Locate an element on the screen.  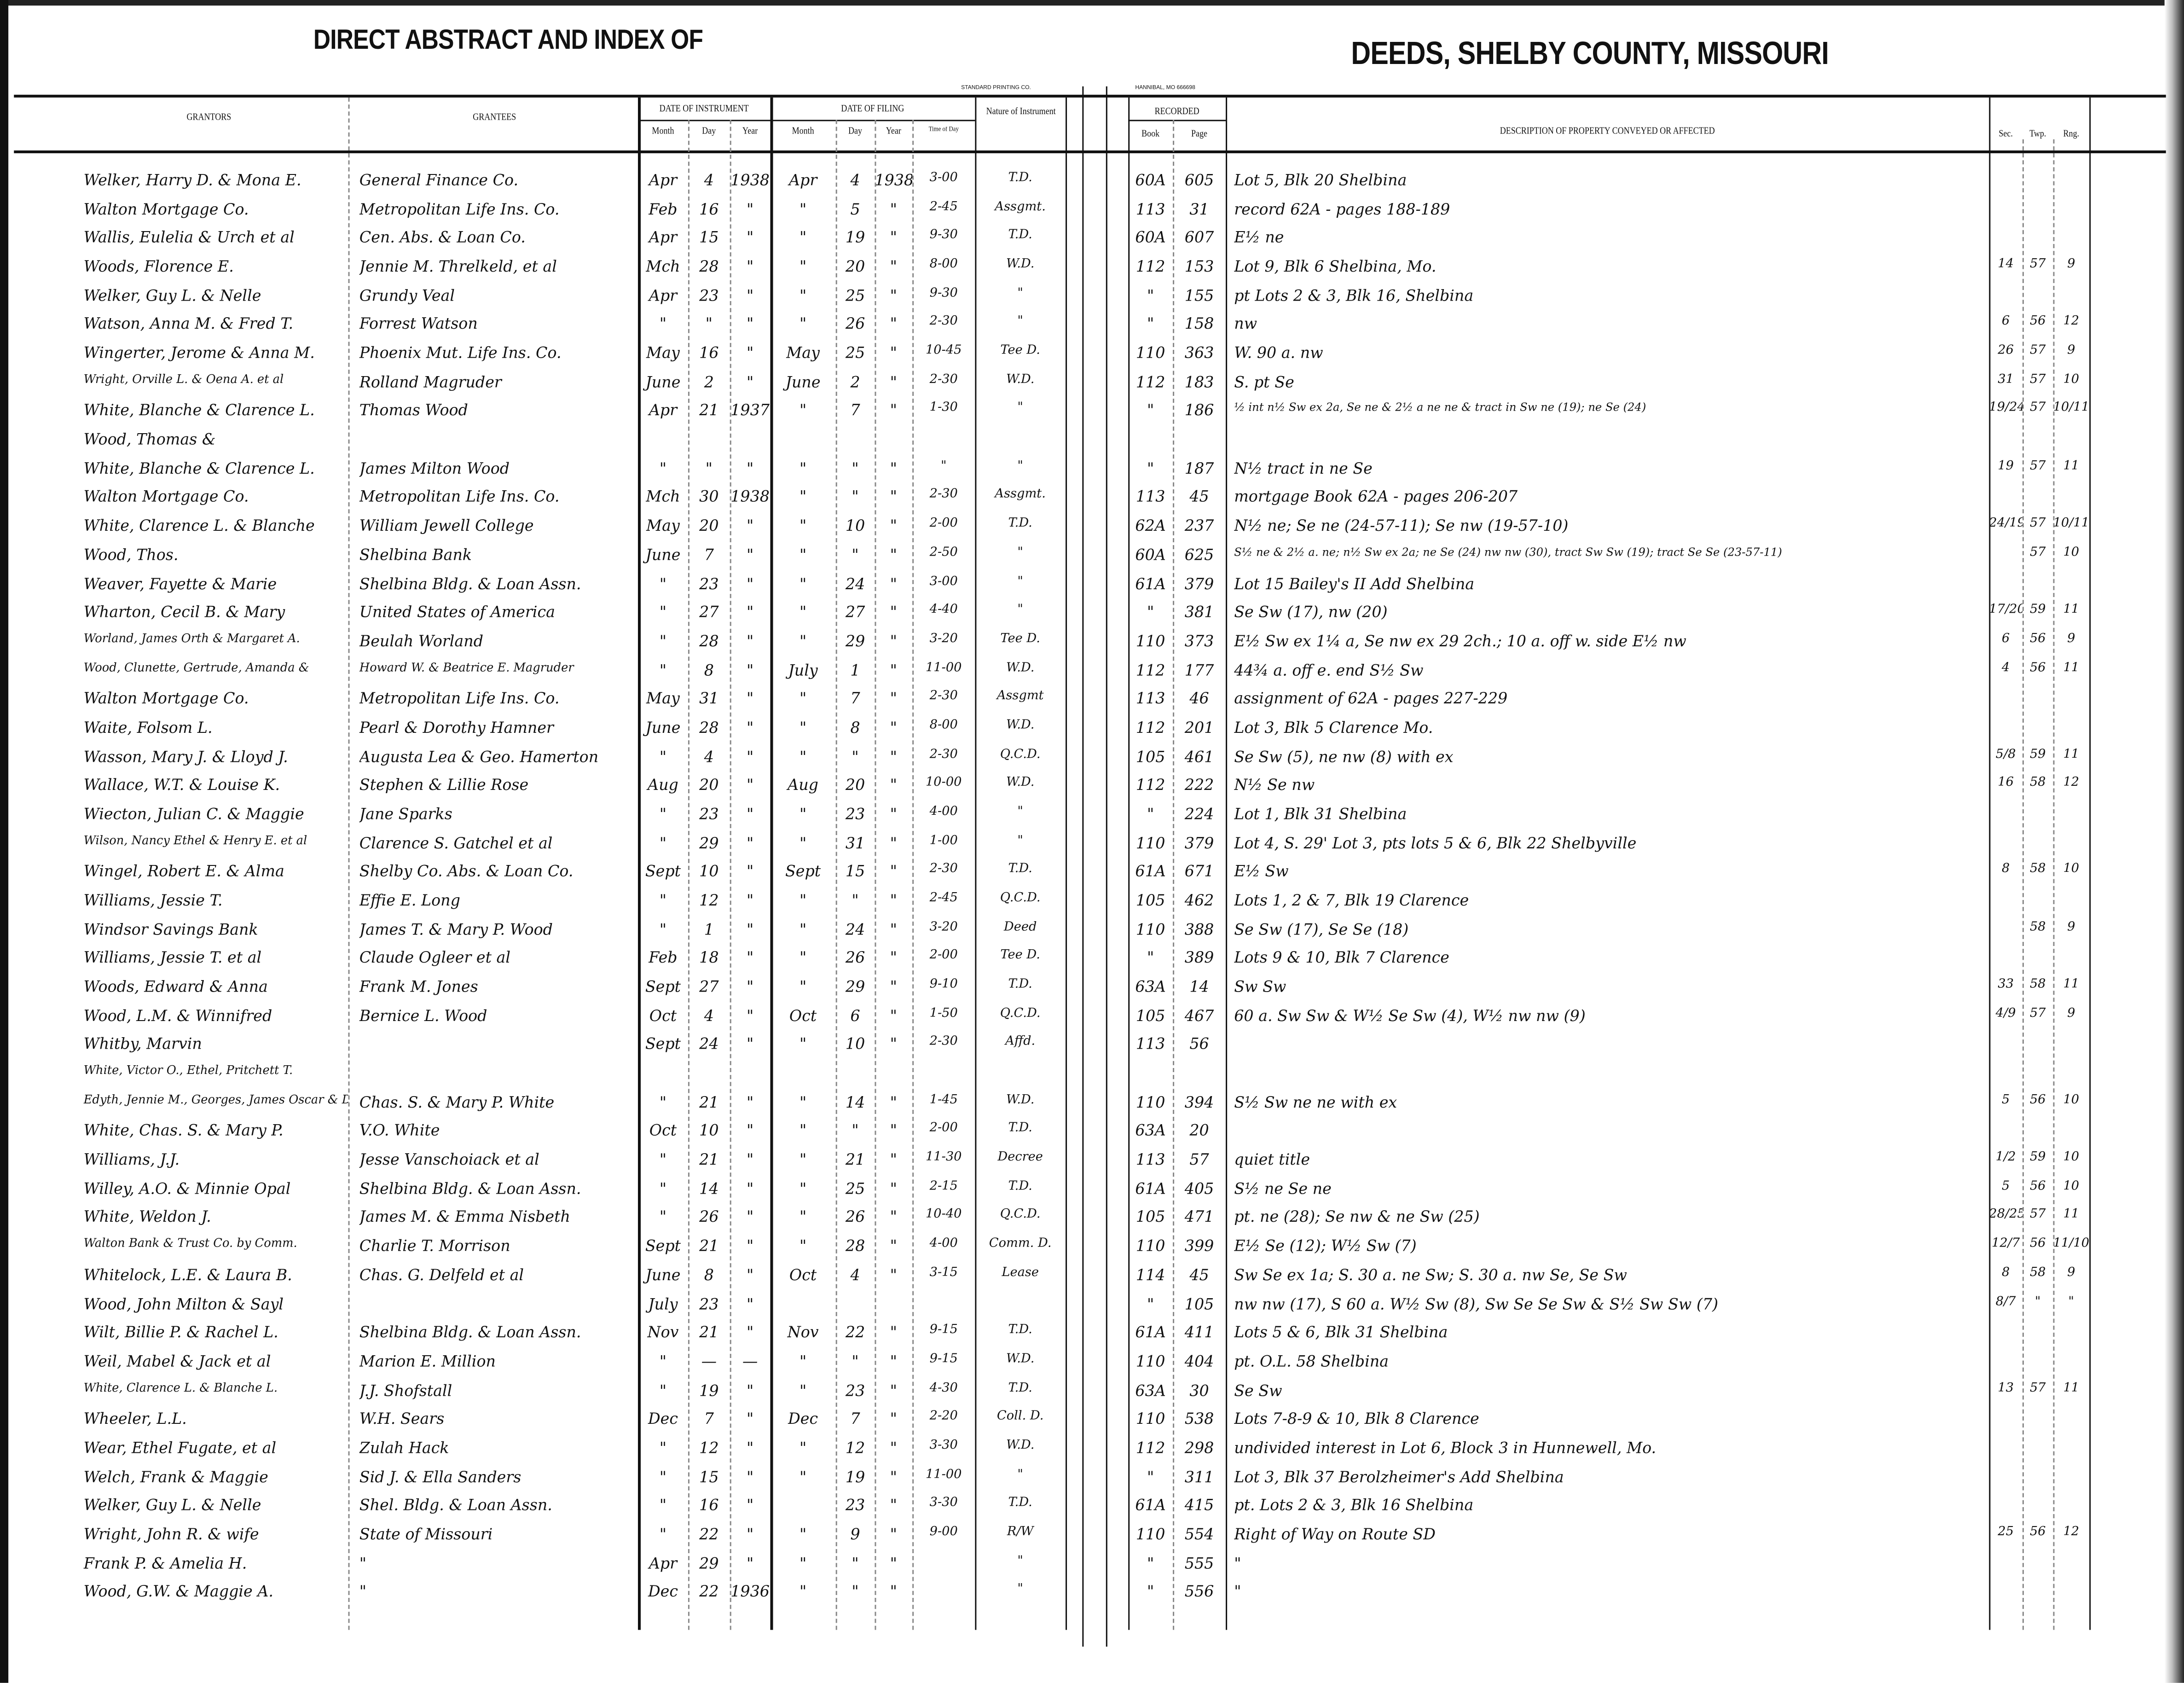
cell-page: 201 is located at coordinates (1199, 728).